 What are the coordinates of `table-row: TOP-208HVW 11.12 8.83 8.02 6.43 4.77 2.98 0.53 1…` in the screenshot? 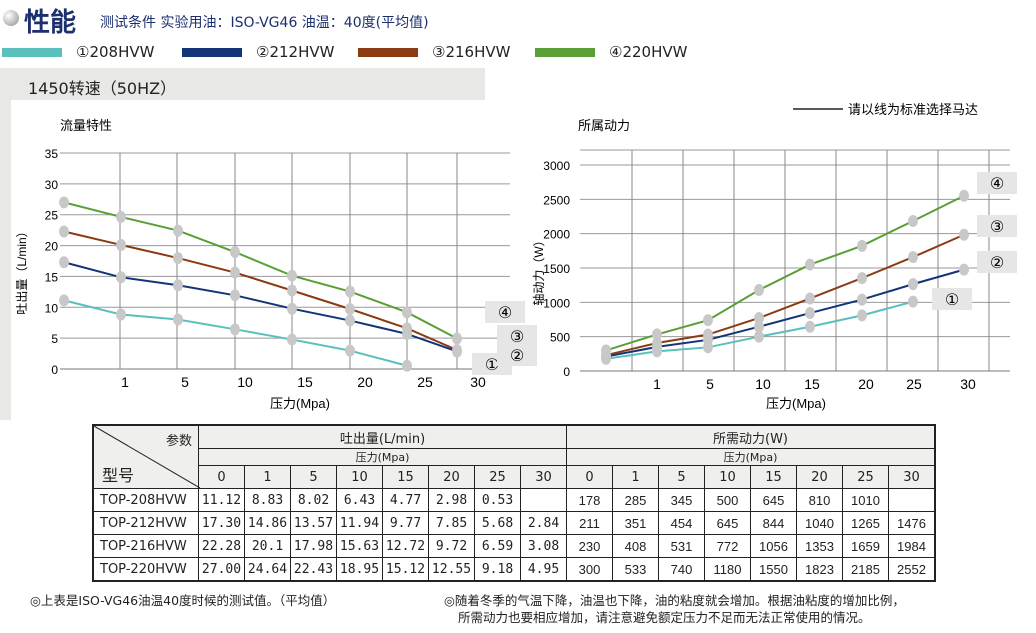 It's located at (514, 500).